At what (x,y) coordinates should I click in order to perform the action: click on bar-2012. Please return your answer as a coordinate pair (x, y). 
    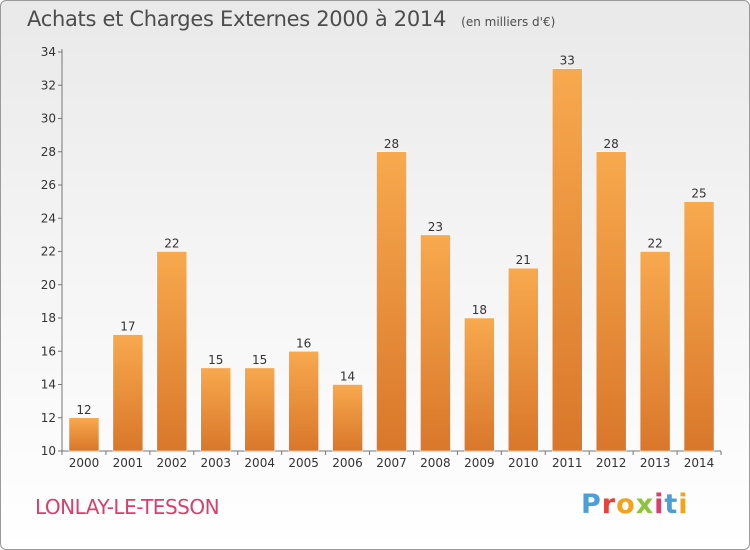
    Looking at the image, I should click on (611, 301).